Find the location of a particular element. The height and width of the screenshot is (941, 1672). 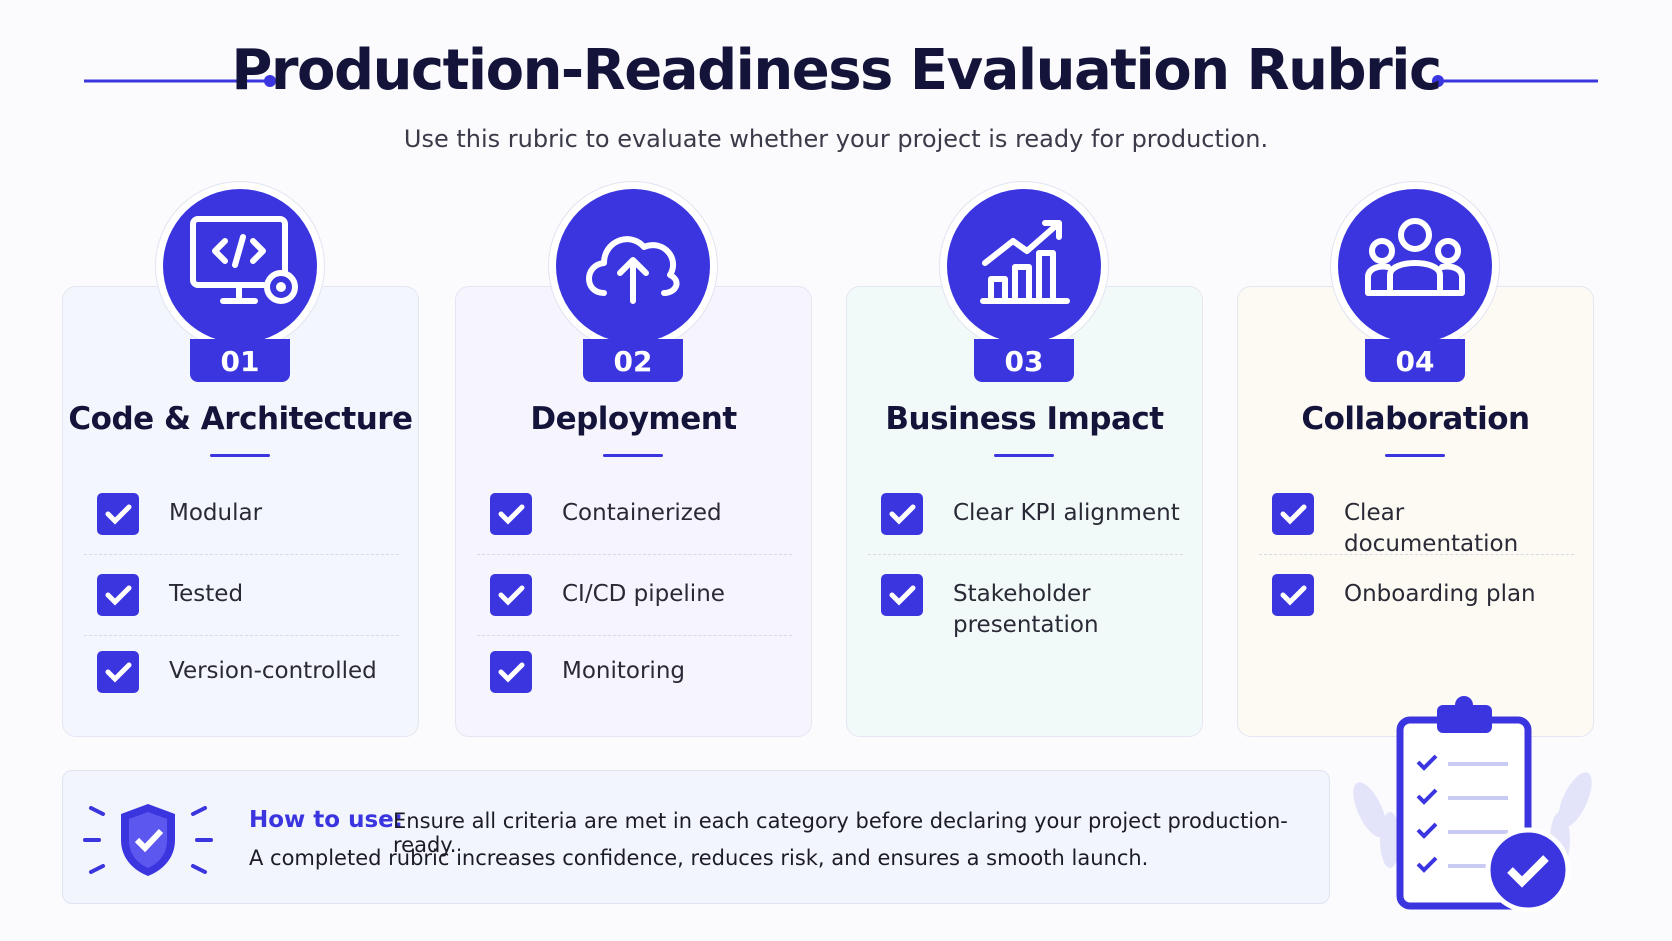

criterion: Version-controlled is located at coordinates (273, 671).